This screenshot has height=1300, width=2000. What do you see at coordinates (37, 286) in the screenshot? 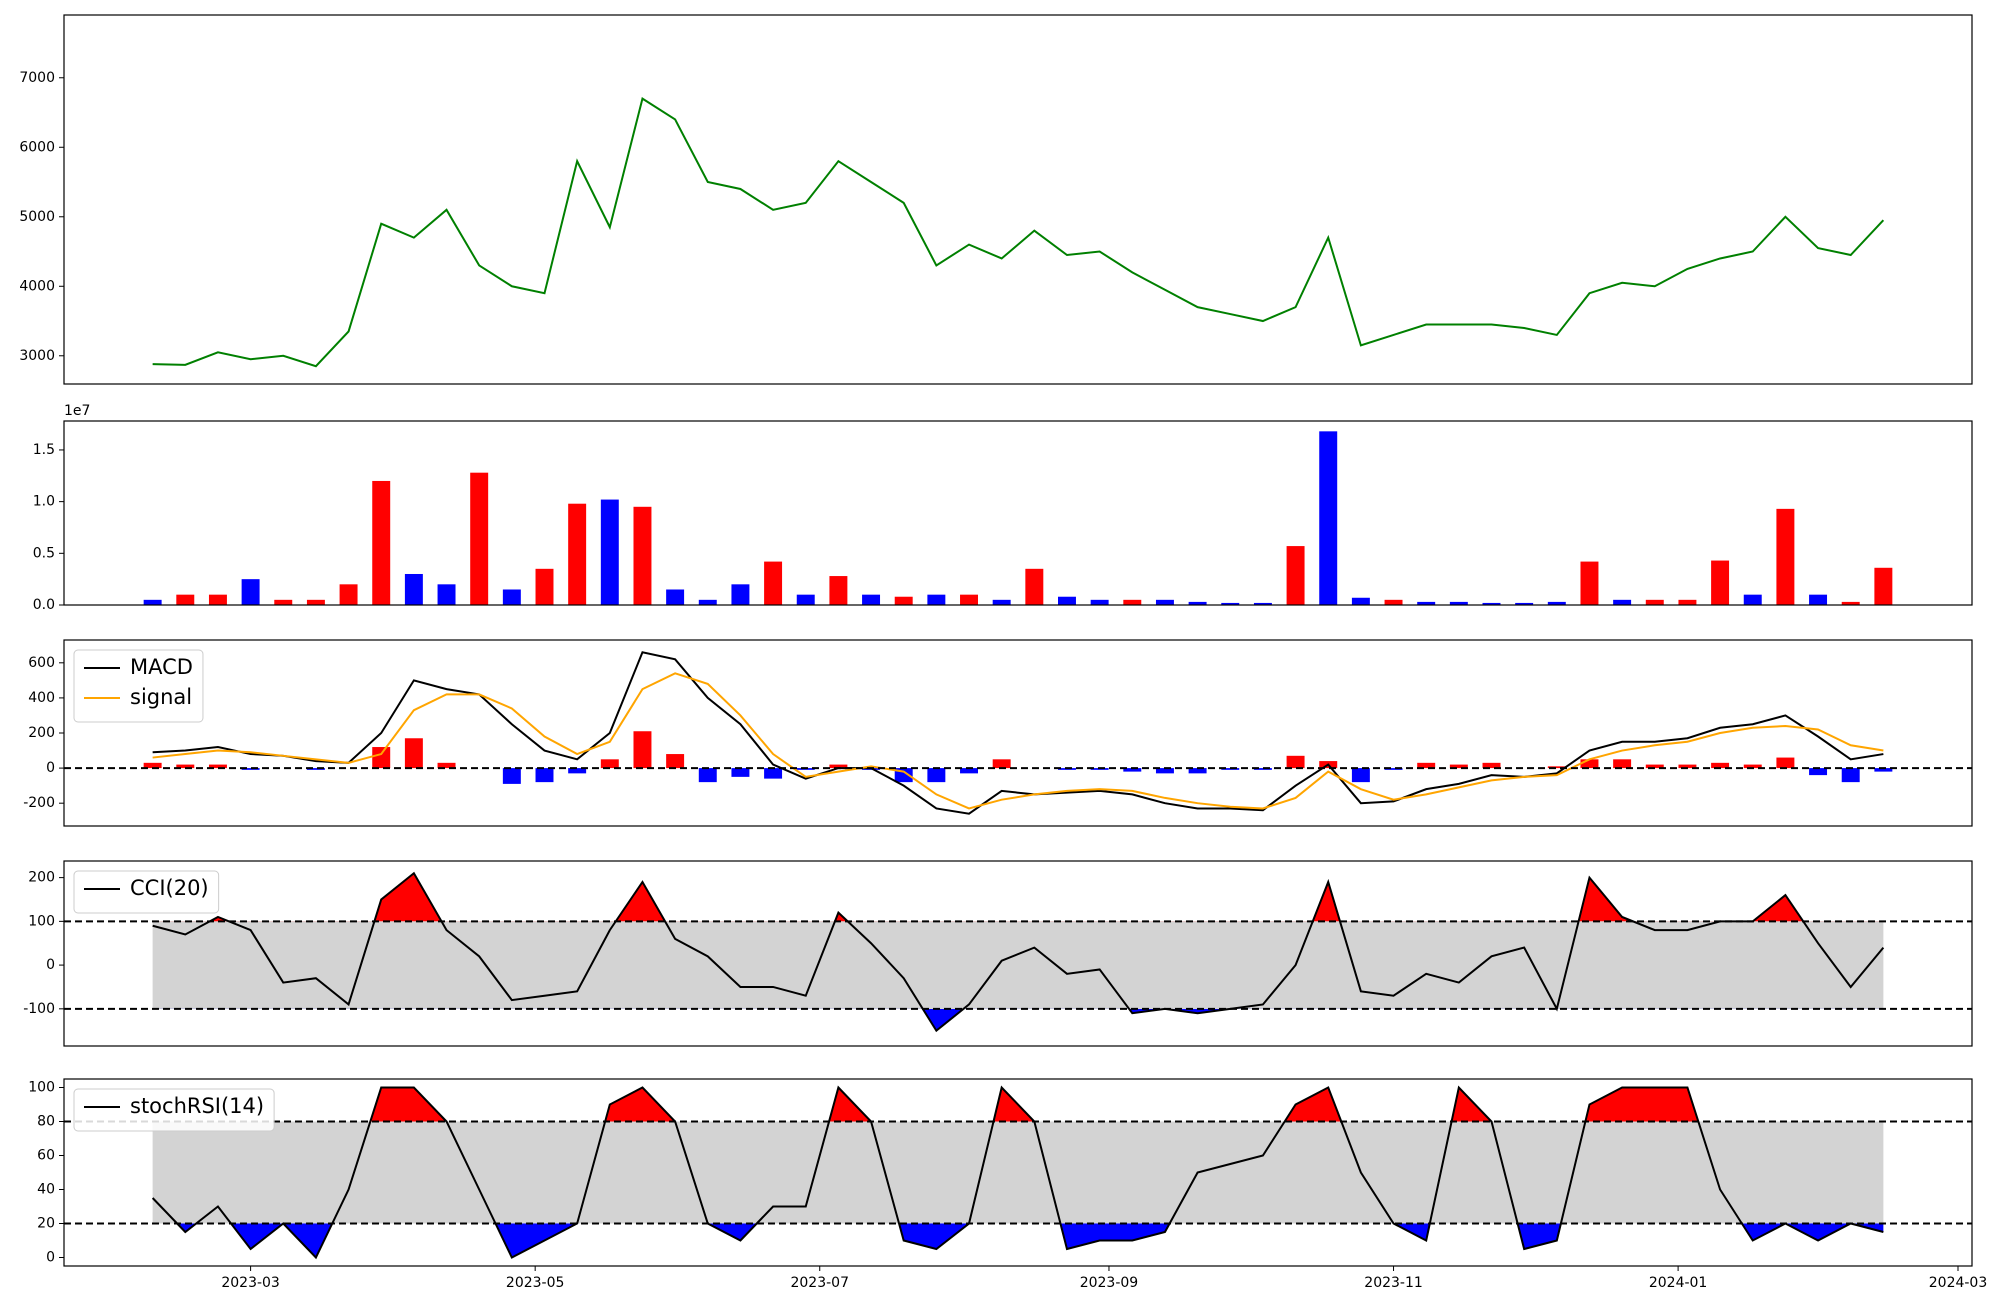
I see `y-tick-label: 4000` at bounding box center [37, 286].